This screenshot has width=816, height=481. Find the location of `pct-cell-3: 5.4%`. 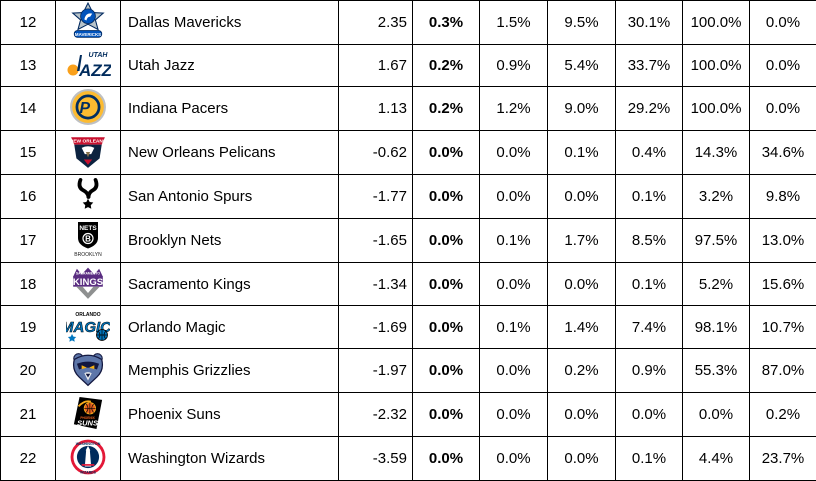

pct-cell-3: 5.4% is located at coordinates (582, 66).